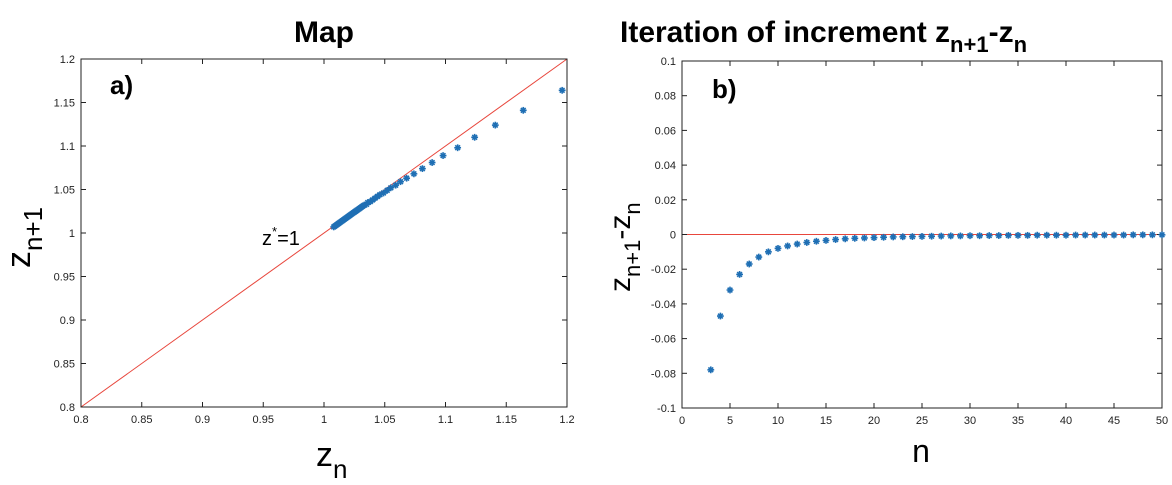 The image size is (1172, 485). Describe the element at coordinates (72, 234) in the screenshot. I see `y-tick-label: 1` at that location.